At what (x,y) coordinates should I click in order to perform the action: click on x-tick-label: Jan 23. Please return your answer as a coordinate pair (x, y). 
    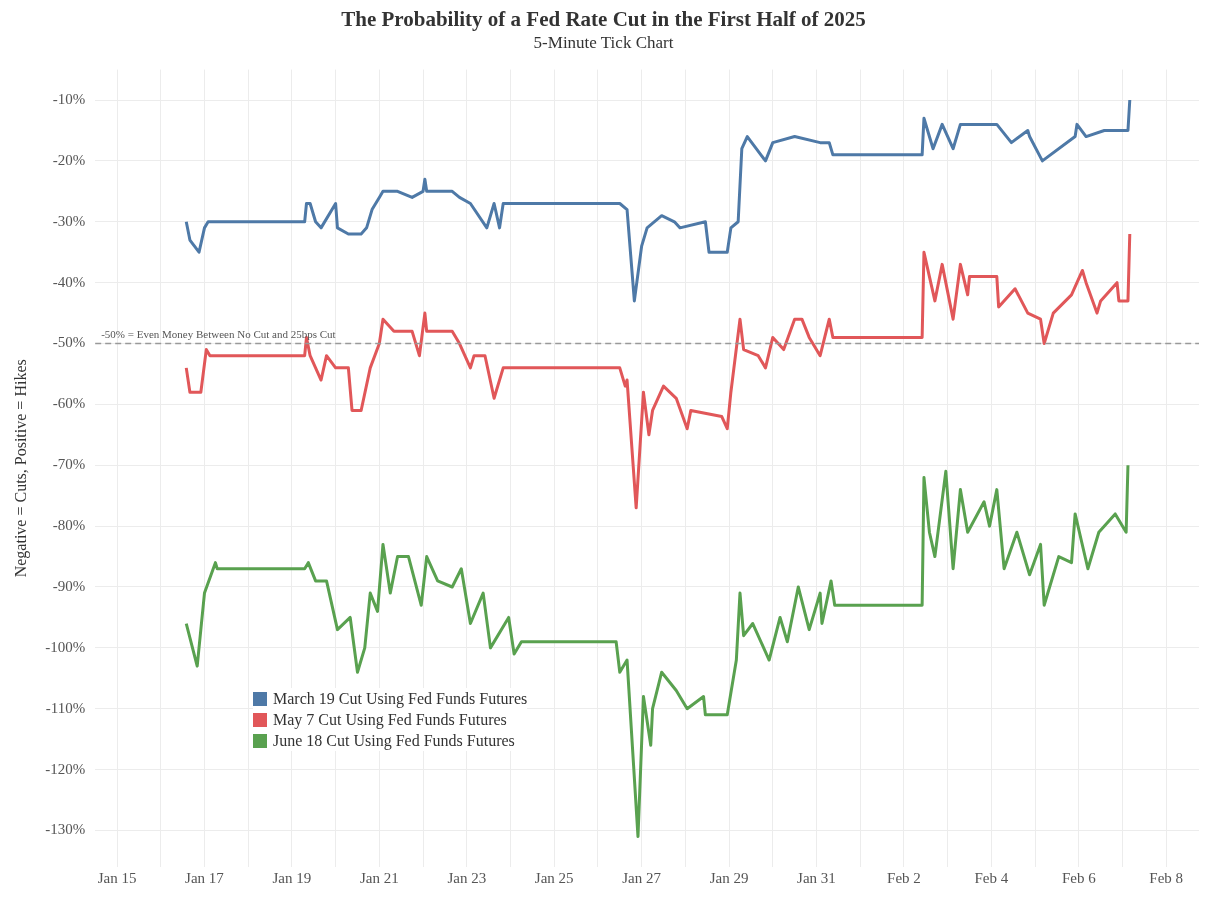
    Looking at the image, I should click on (467, 877).